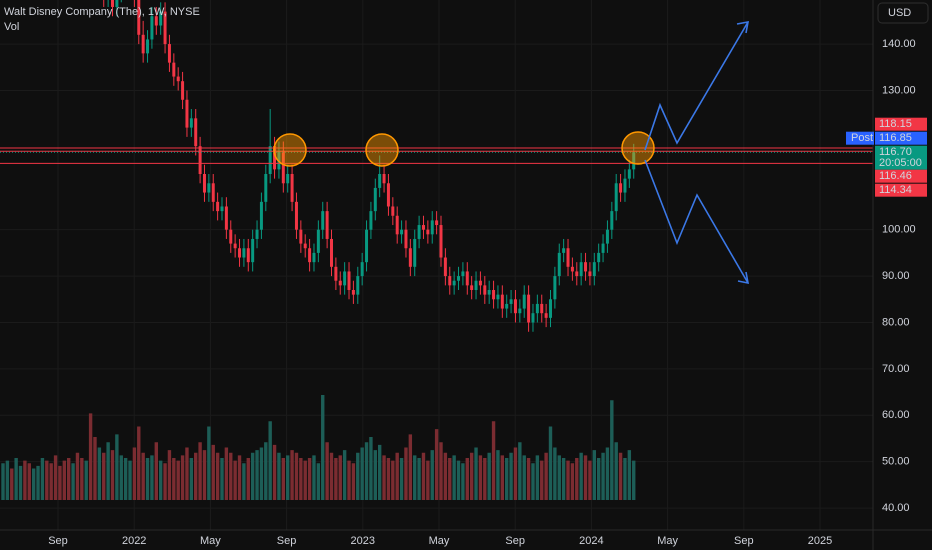 The image size is (932, 550). What do you see at coordinates (742, 27) in the screenshot?
I see `arrow-head` at bounding box center [742, 27].